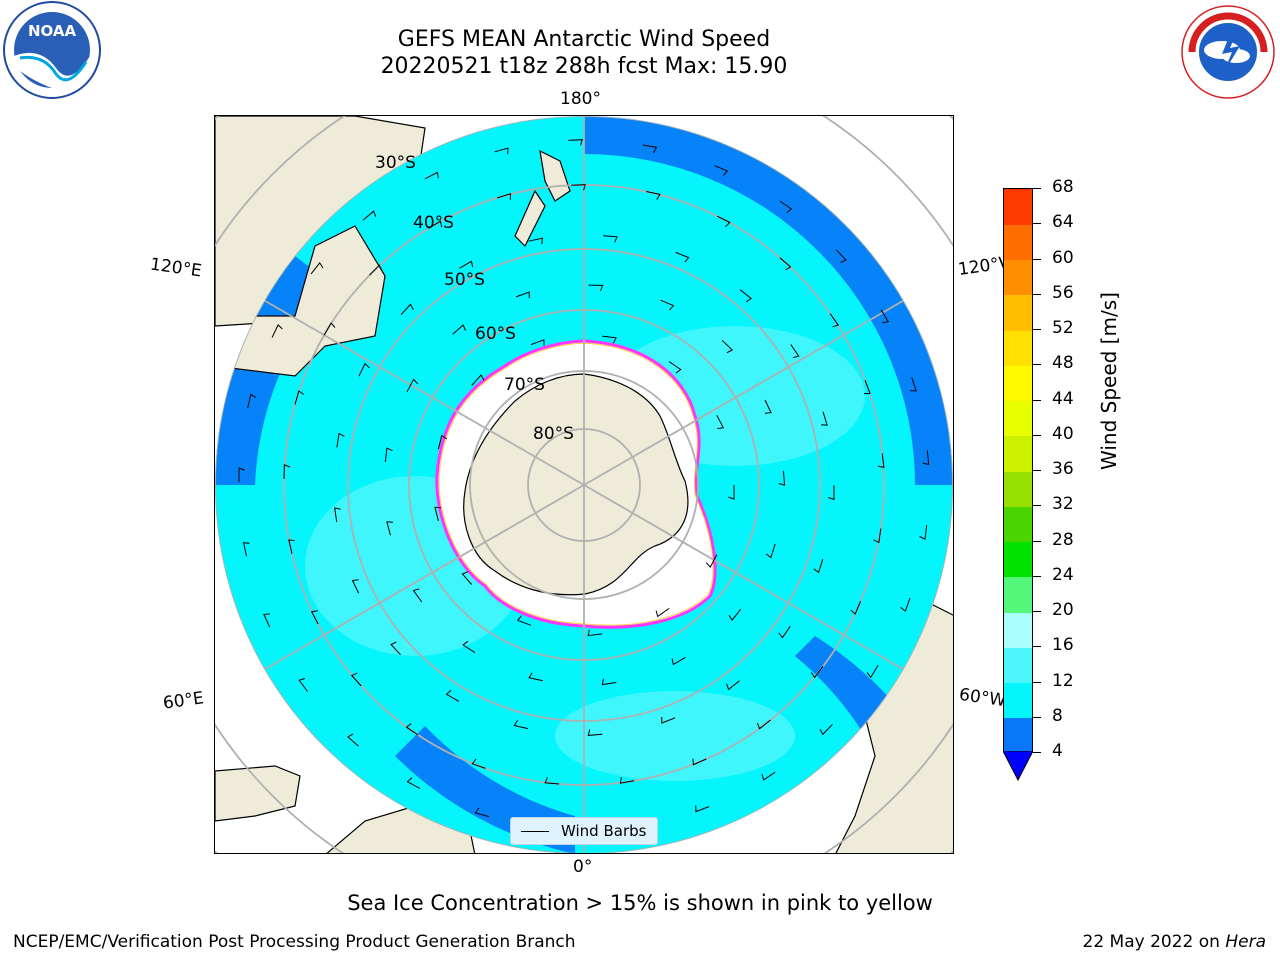 Image resolution: width=1280 pixels, height=960 pixels. I want to click on lon-label-60e: 60°E, so click(183, 701).